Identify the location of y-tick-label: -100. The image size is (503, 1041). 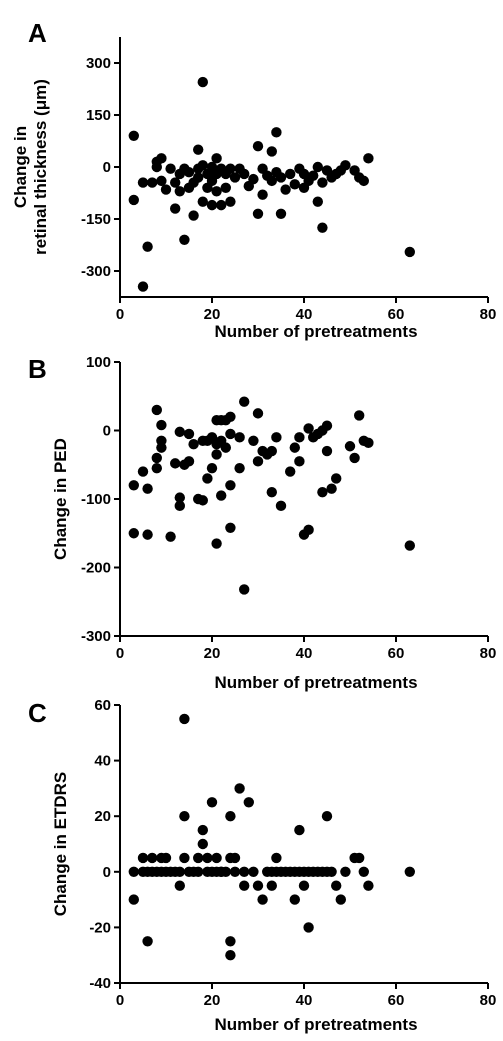
(96, 499).